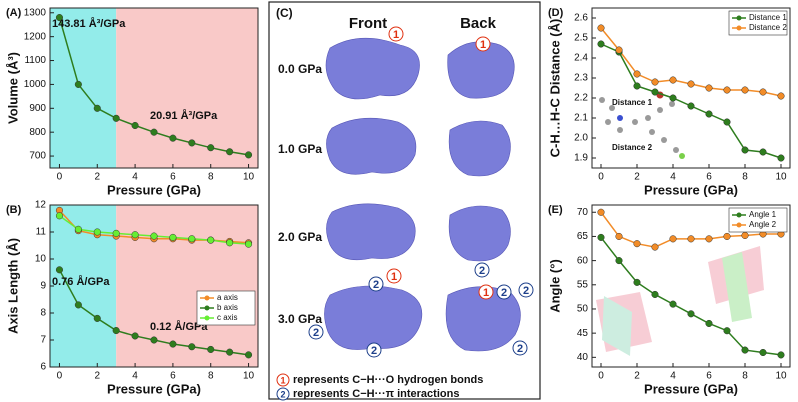  I want to click on annotation: 143.81 Å³/GPa, so click(89, 23).